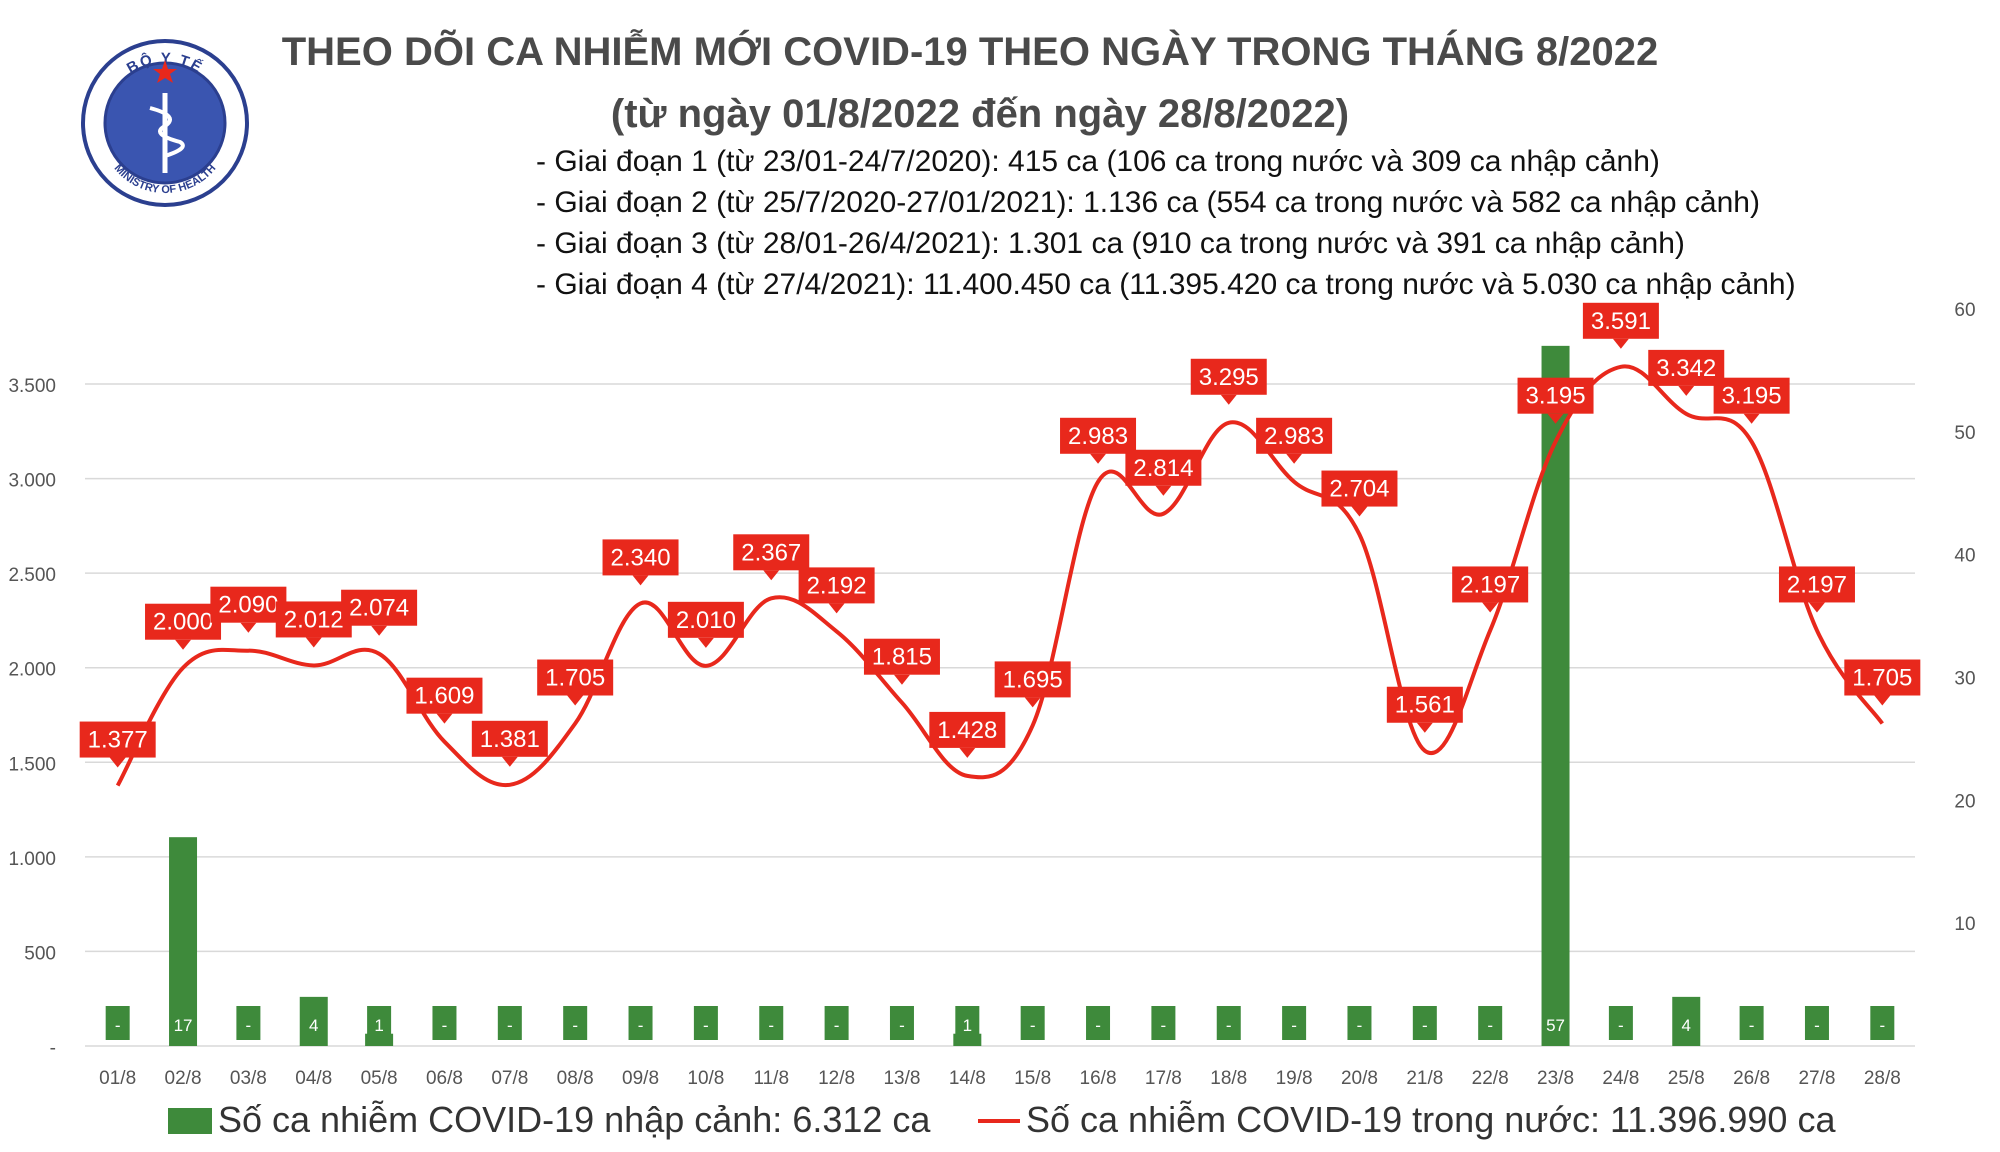 The image size is (2000, 1152). I want to click on line-value-label: 2.367, so click(771, 552).